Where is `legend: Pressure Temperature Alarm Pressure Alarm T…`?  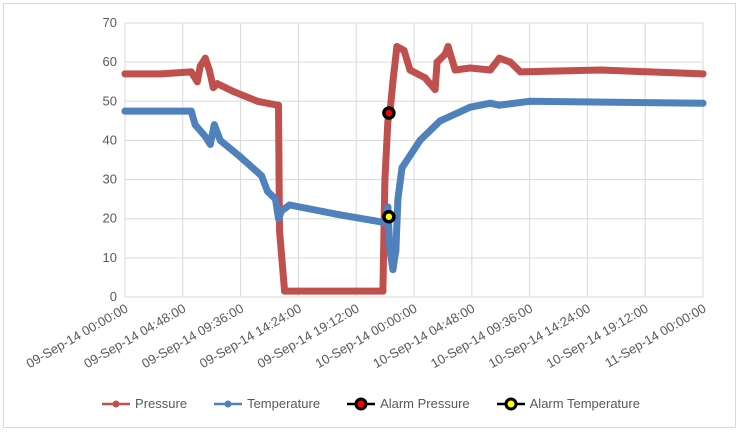 legend: Pressure Temperature Alarm Pressure Alarm T… is located at coordinates (370, 403).